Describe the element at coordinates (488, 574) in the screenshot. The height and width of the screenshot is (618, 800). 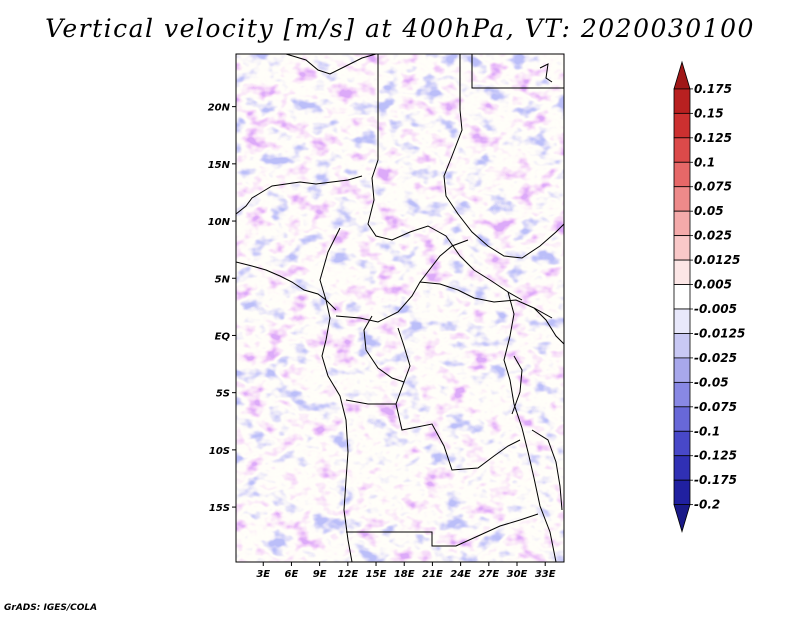
I see `x-tick-label: 27E` at that location.